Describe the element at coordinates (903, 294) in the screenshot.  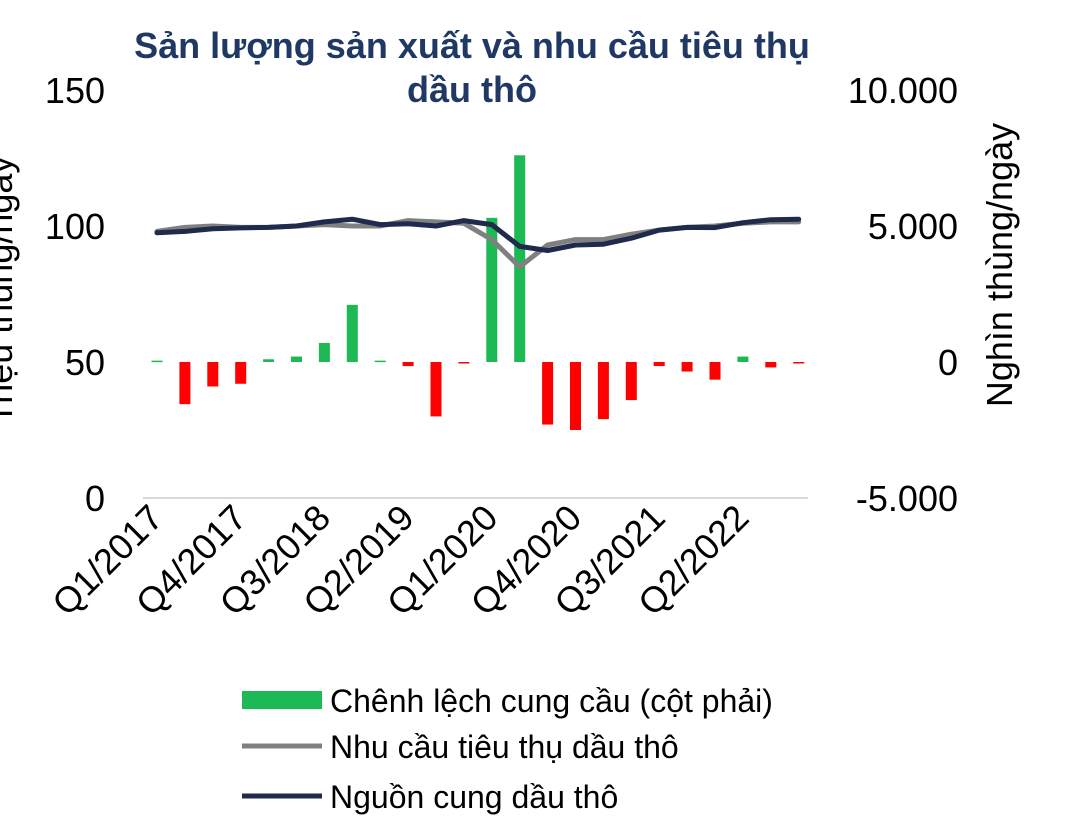
I see `right-axis-ticks: -5.000 0 5.000 10.000` at that location.